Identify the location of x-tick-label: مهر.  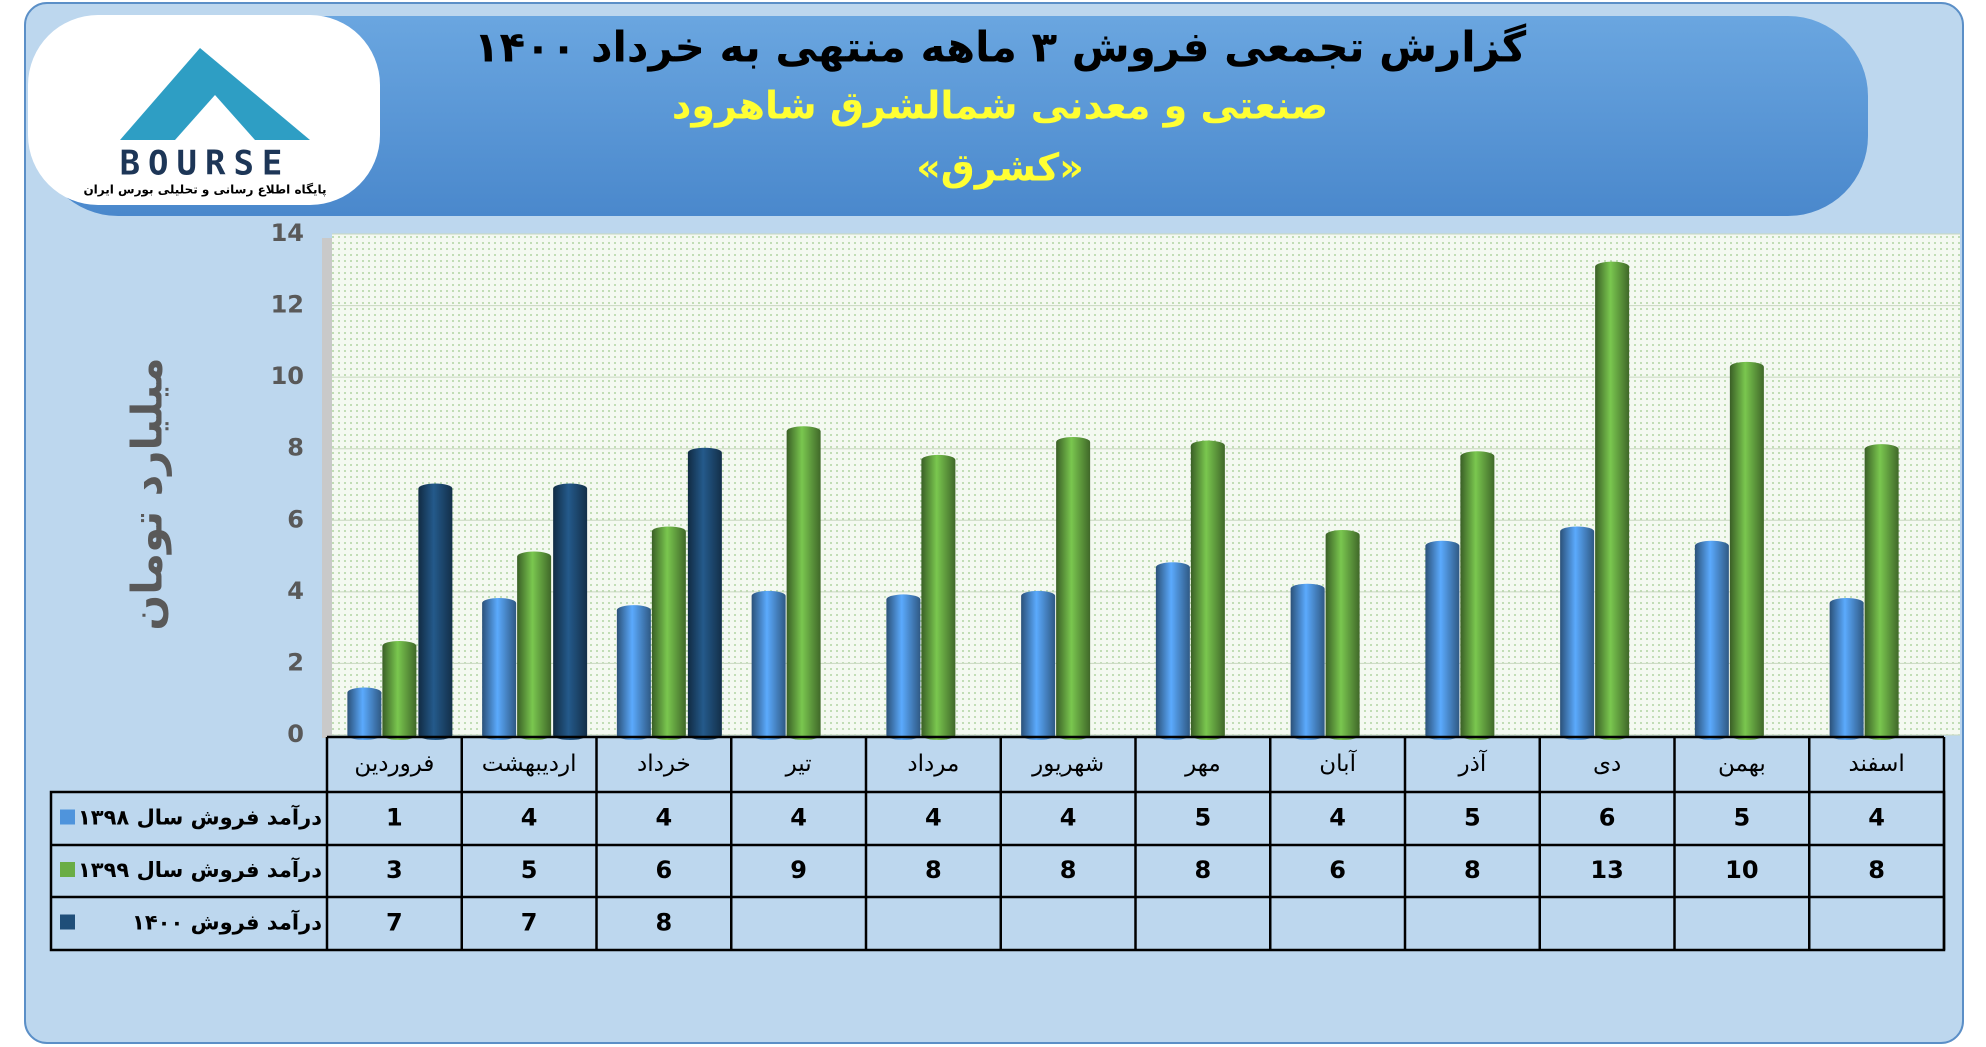
(1202, 764).